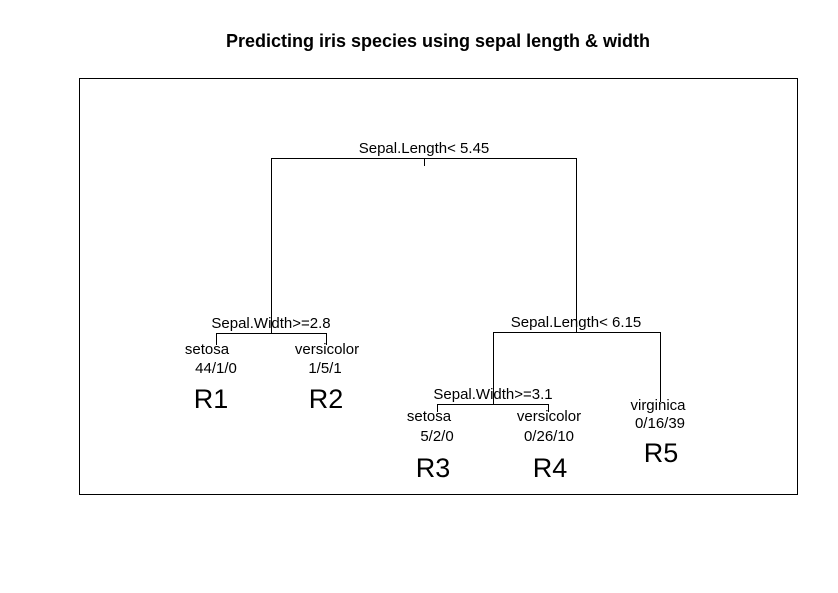 This screenshot has width=838, height=593. Describe the element at coordinates (577, 368) in the screenshot. I see `right-split-lines` at that location.